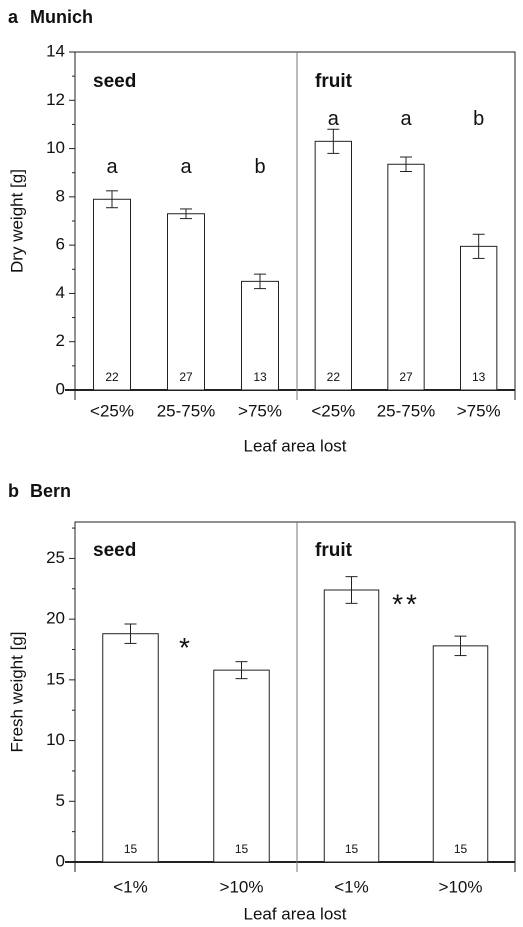 The width and height of the screenshot is (523, 927). Describe the element at coordinates (60, 244) in the screenshot. I see `y-tick-label: 6` at that location.